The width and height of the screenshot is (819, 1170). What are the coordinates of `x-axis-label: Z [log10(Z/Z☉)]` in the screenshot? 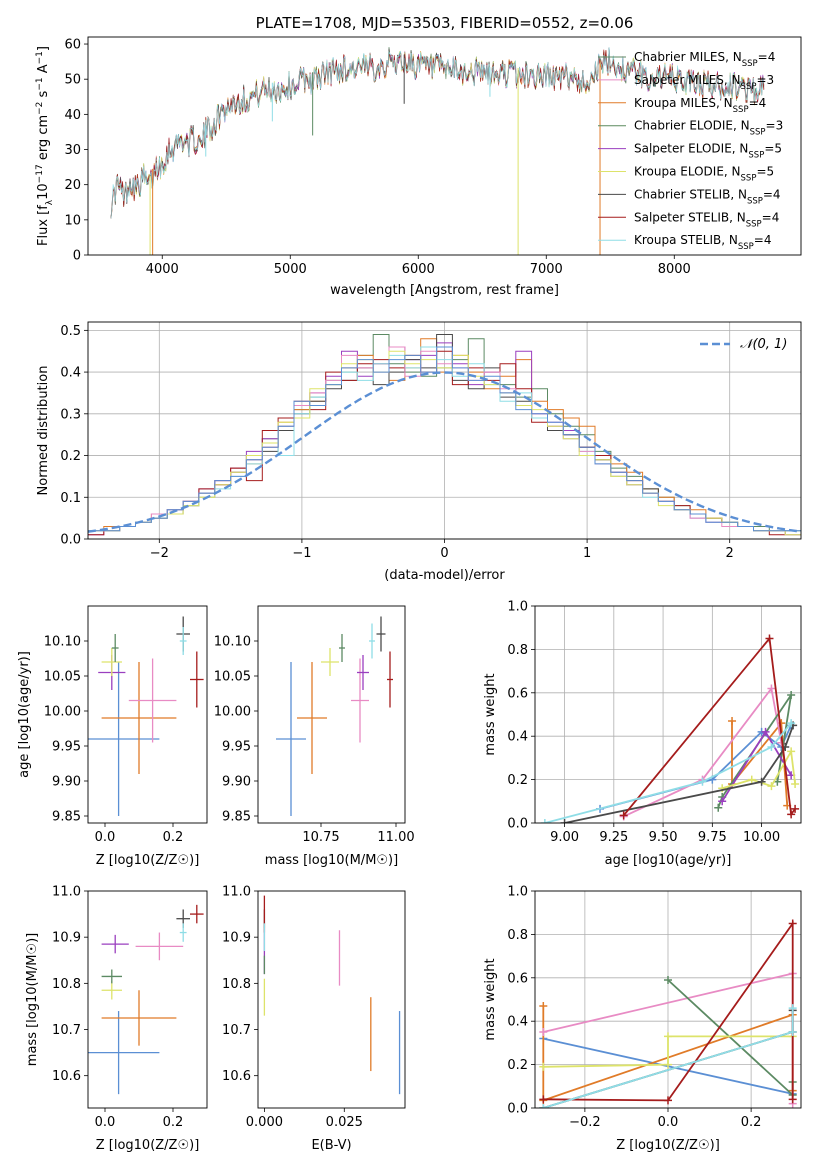 It's located at (148, 1145).